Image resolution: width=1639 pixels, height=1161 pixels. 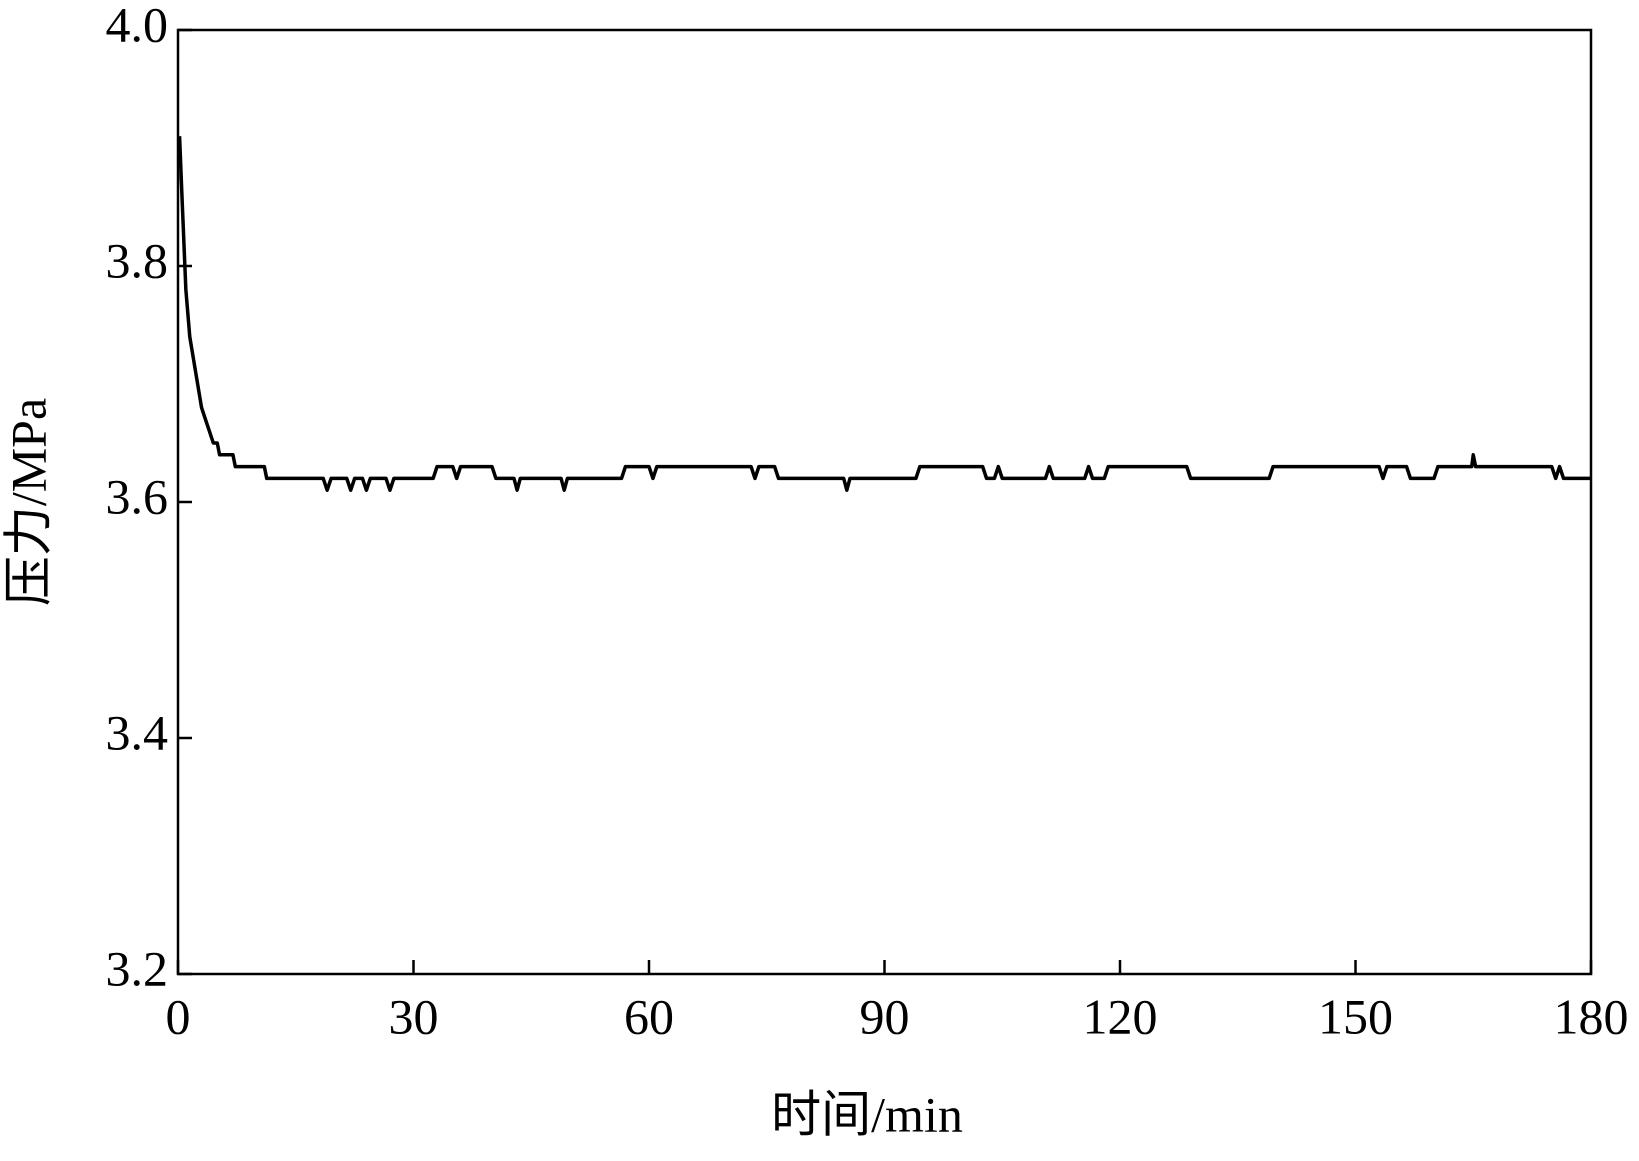 I want to click on y-axis-title: 压力/MPa, so click(x=28, y=502).